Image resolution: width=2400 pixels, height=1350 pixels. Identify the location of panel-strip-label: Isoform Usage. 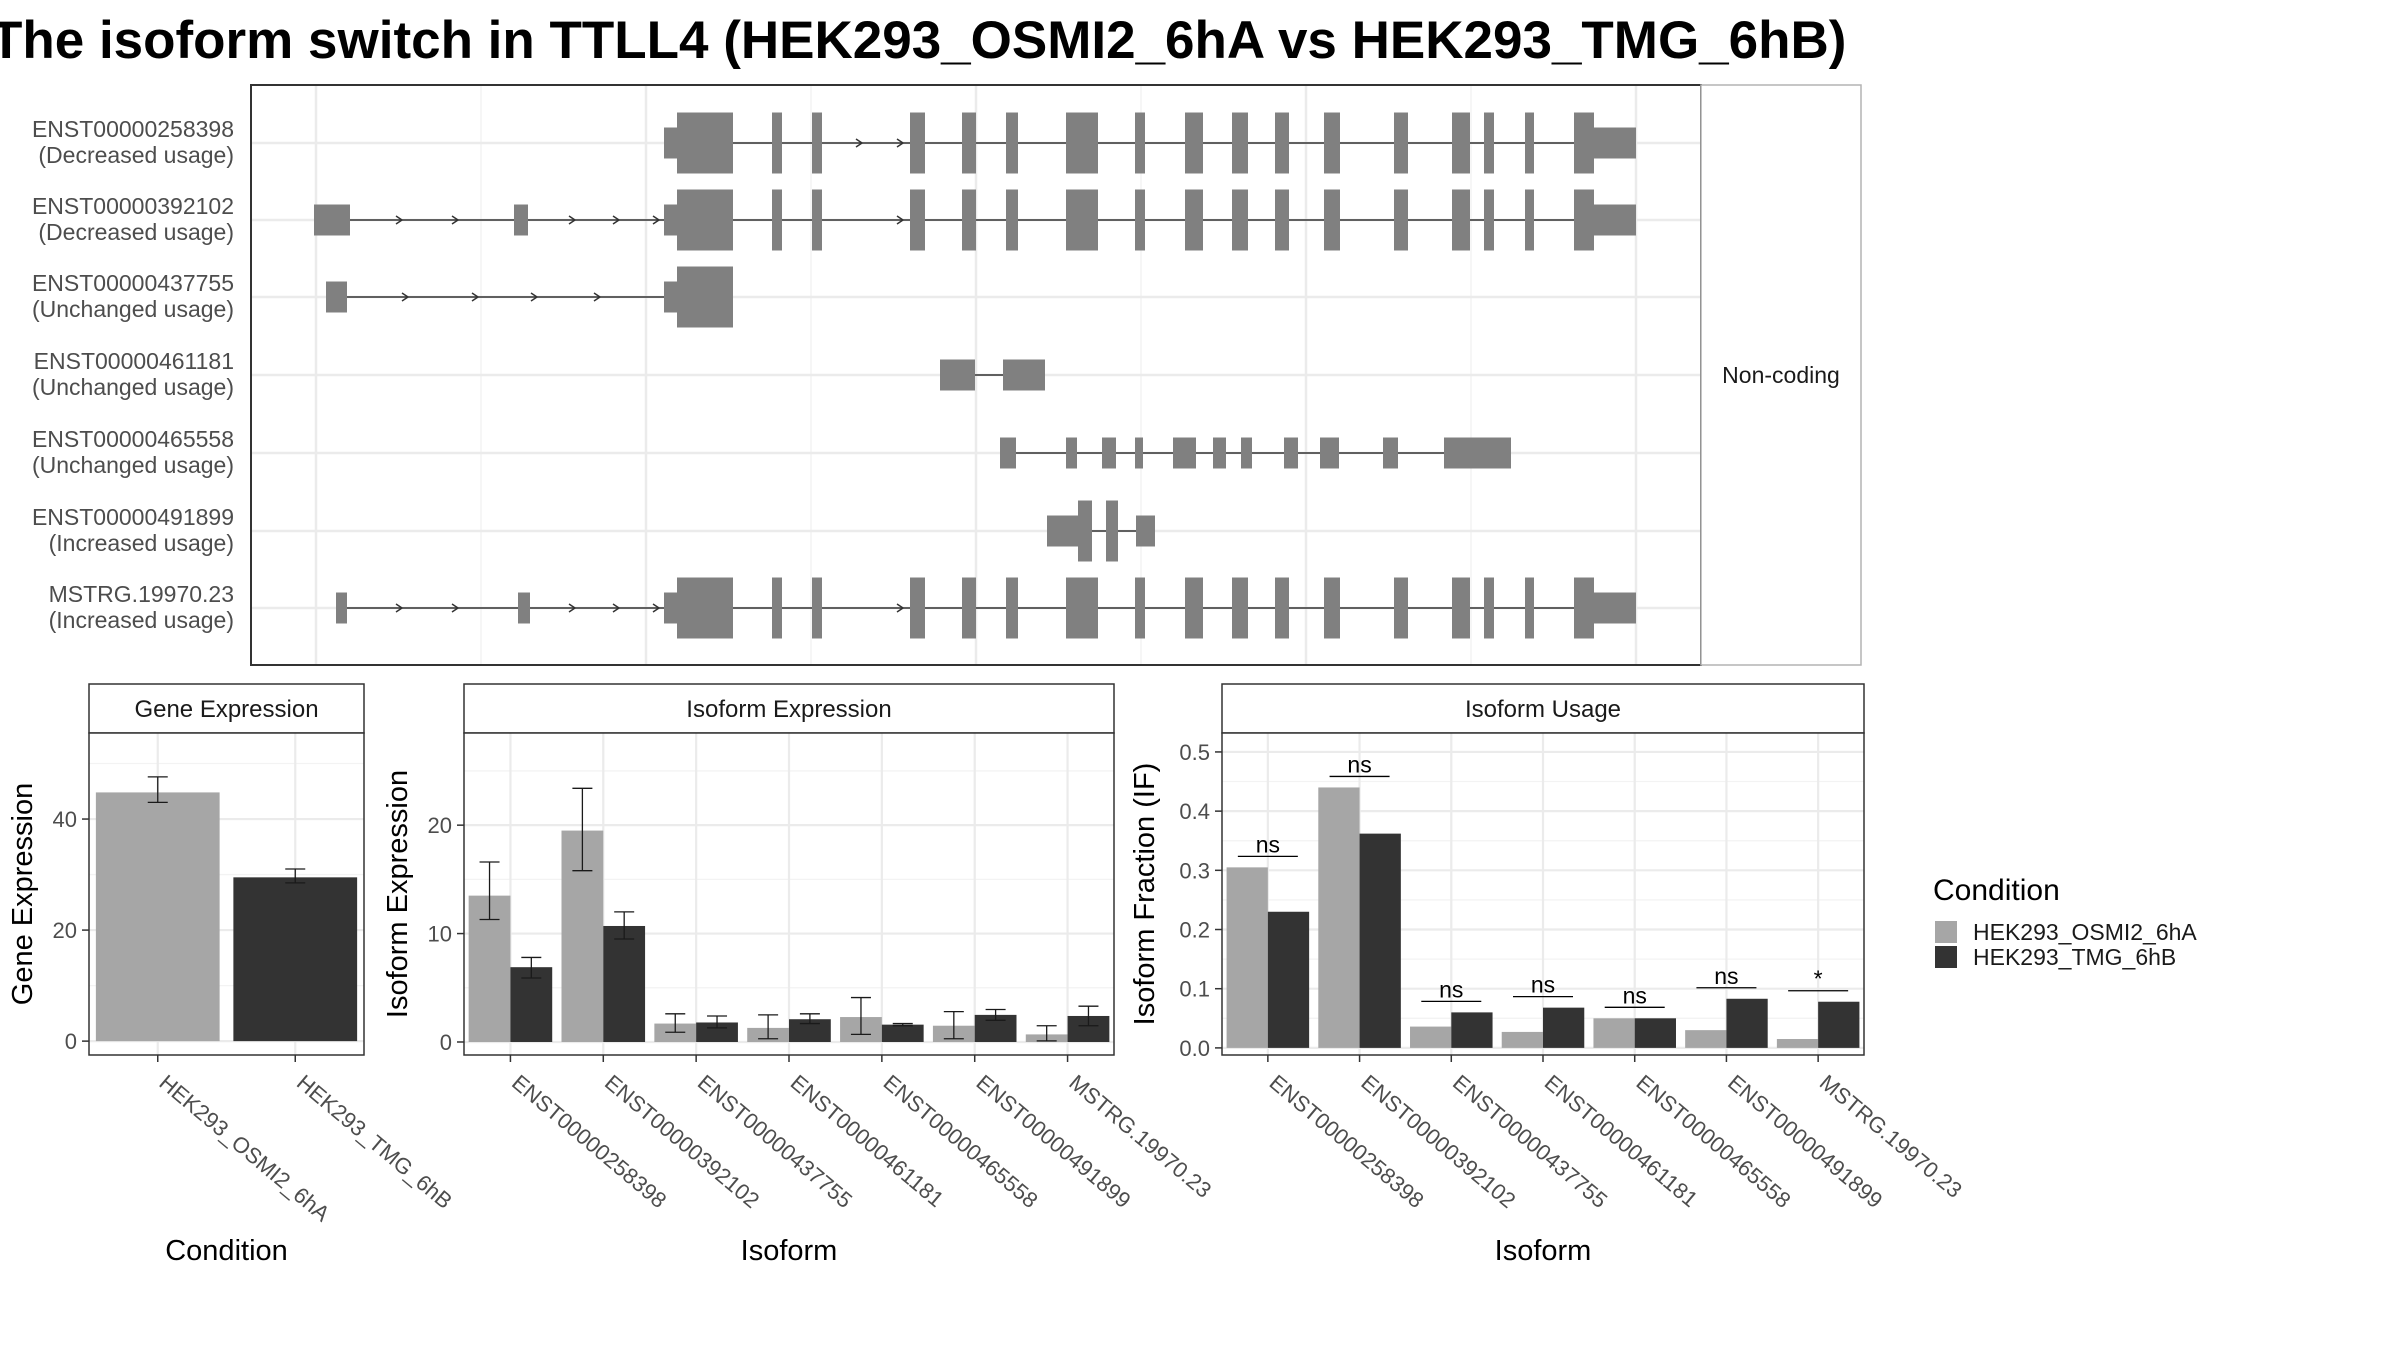
(1543, 709).